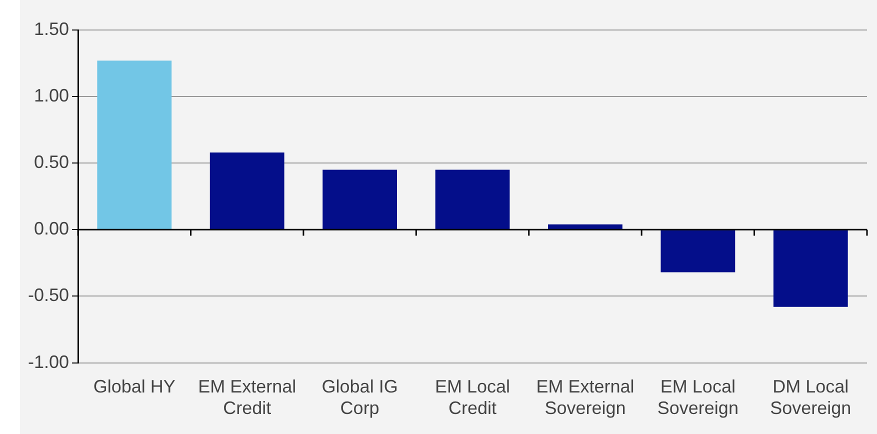  I want to click on y-tick-label: 1.00, so click(52, 96).